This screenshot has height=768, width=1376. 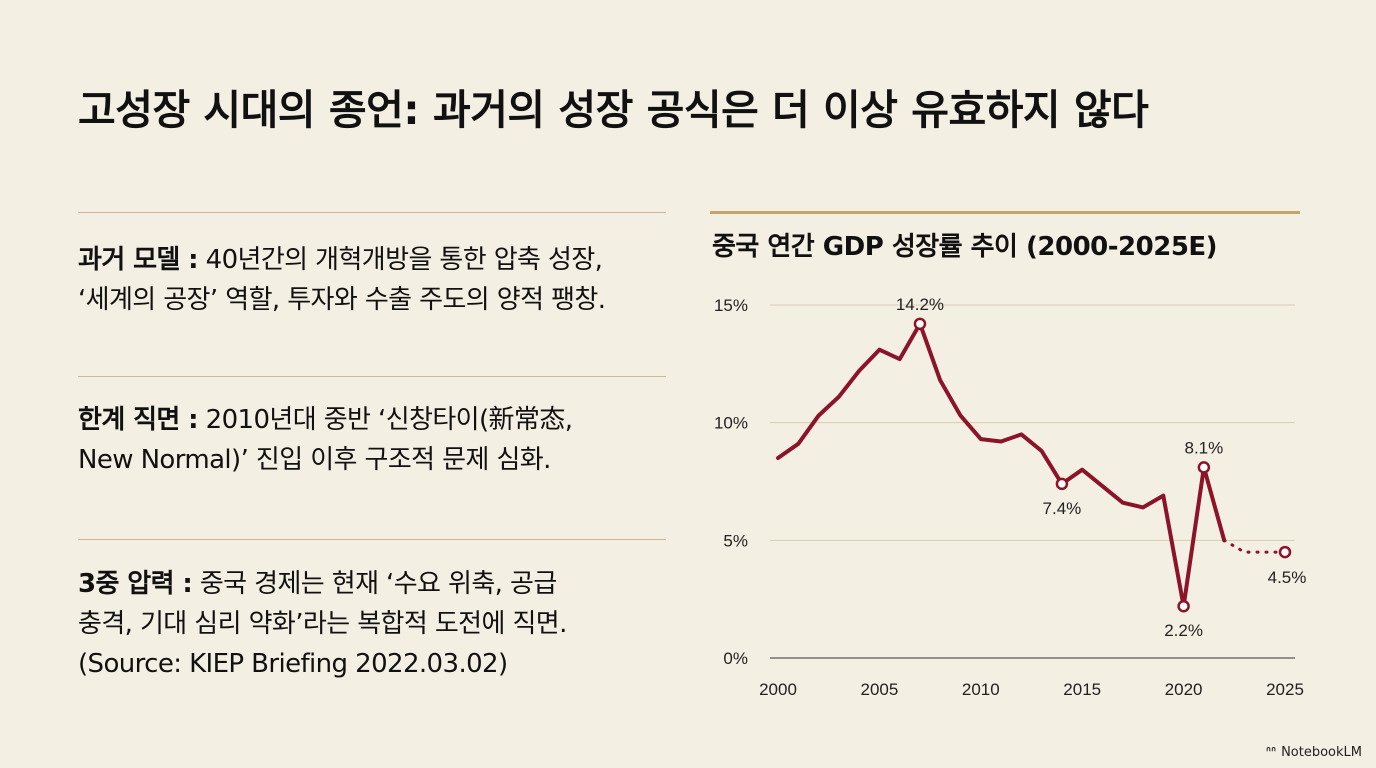 What do you see at coordinates (1184, 689) in the screenshot?
I see `x-tick-label: 2020` at bounding box center [1184, 689].